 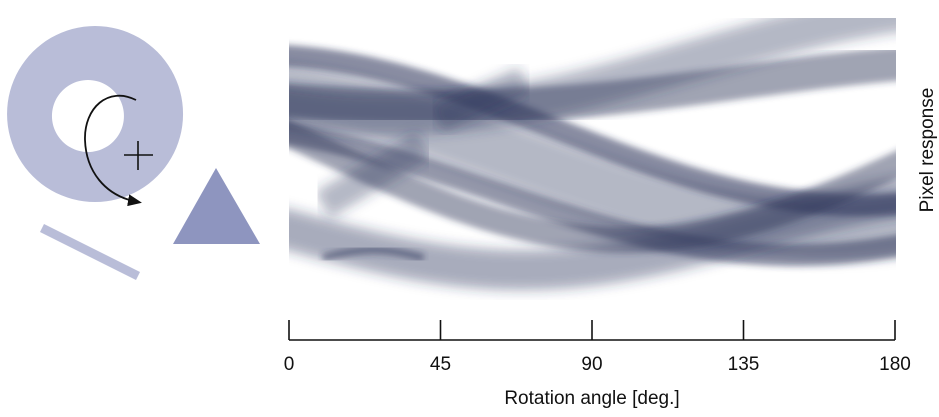 I want to click on crosshair-icon, so click(x=138, y=155).